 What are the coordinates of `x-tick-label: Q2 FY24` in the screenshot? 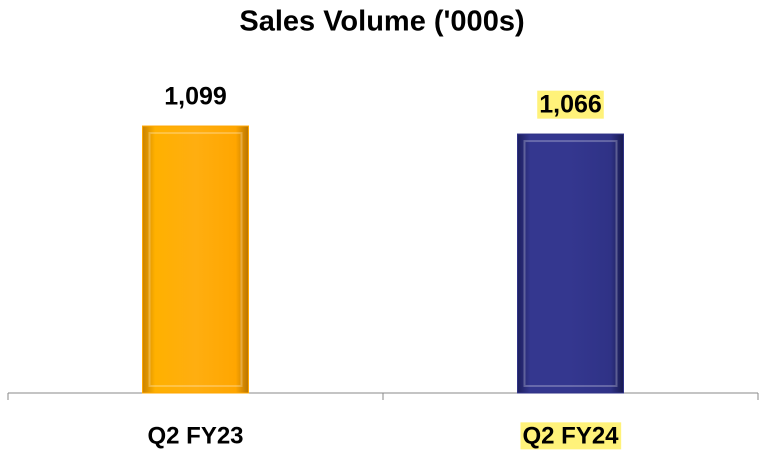 It's located at (570, 435).